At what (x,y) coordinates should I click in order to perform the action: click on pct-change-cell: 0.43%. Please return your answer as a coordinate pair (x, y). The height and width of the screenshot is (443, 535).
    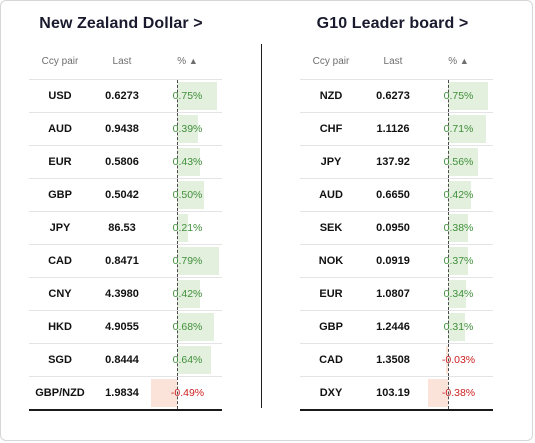
    Looking at the image, I should click on (187, 162).